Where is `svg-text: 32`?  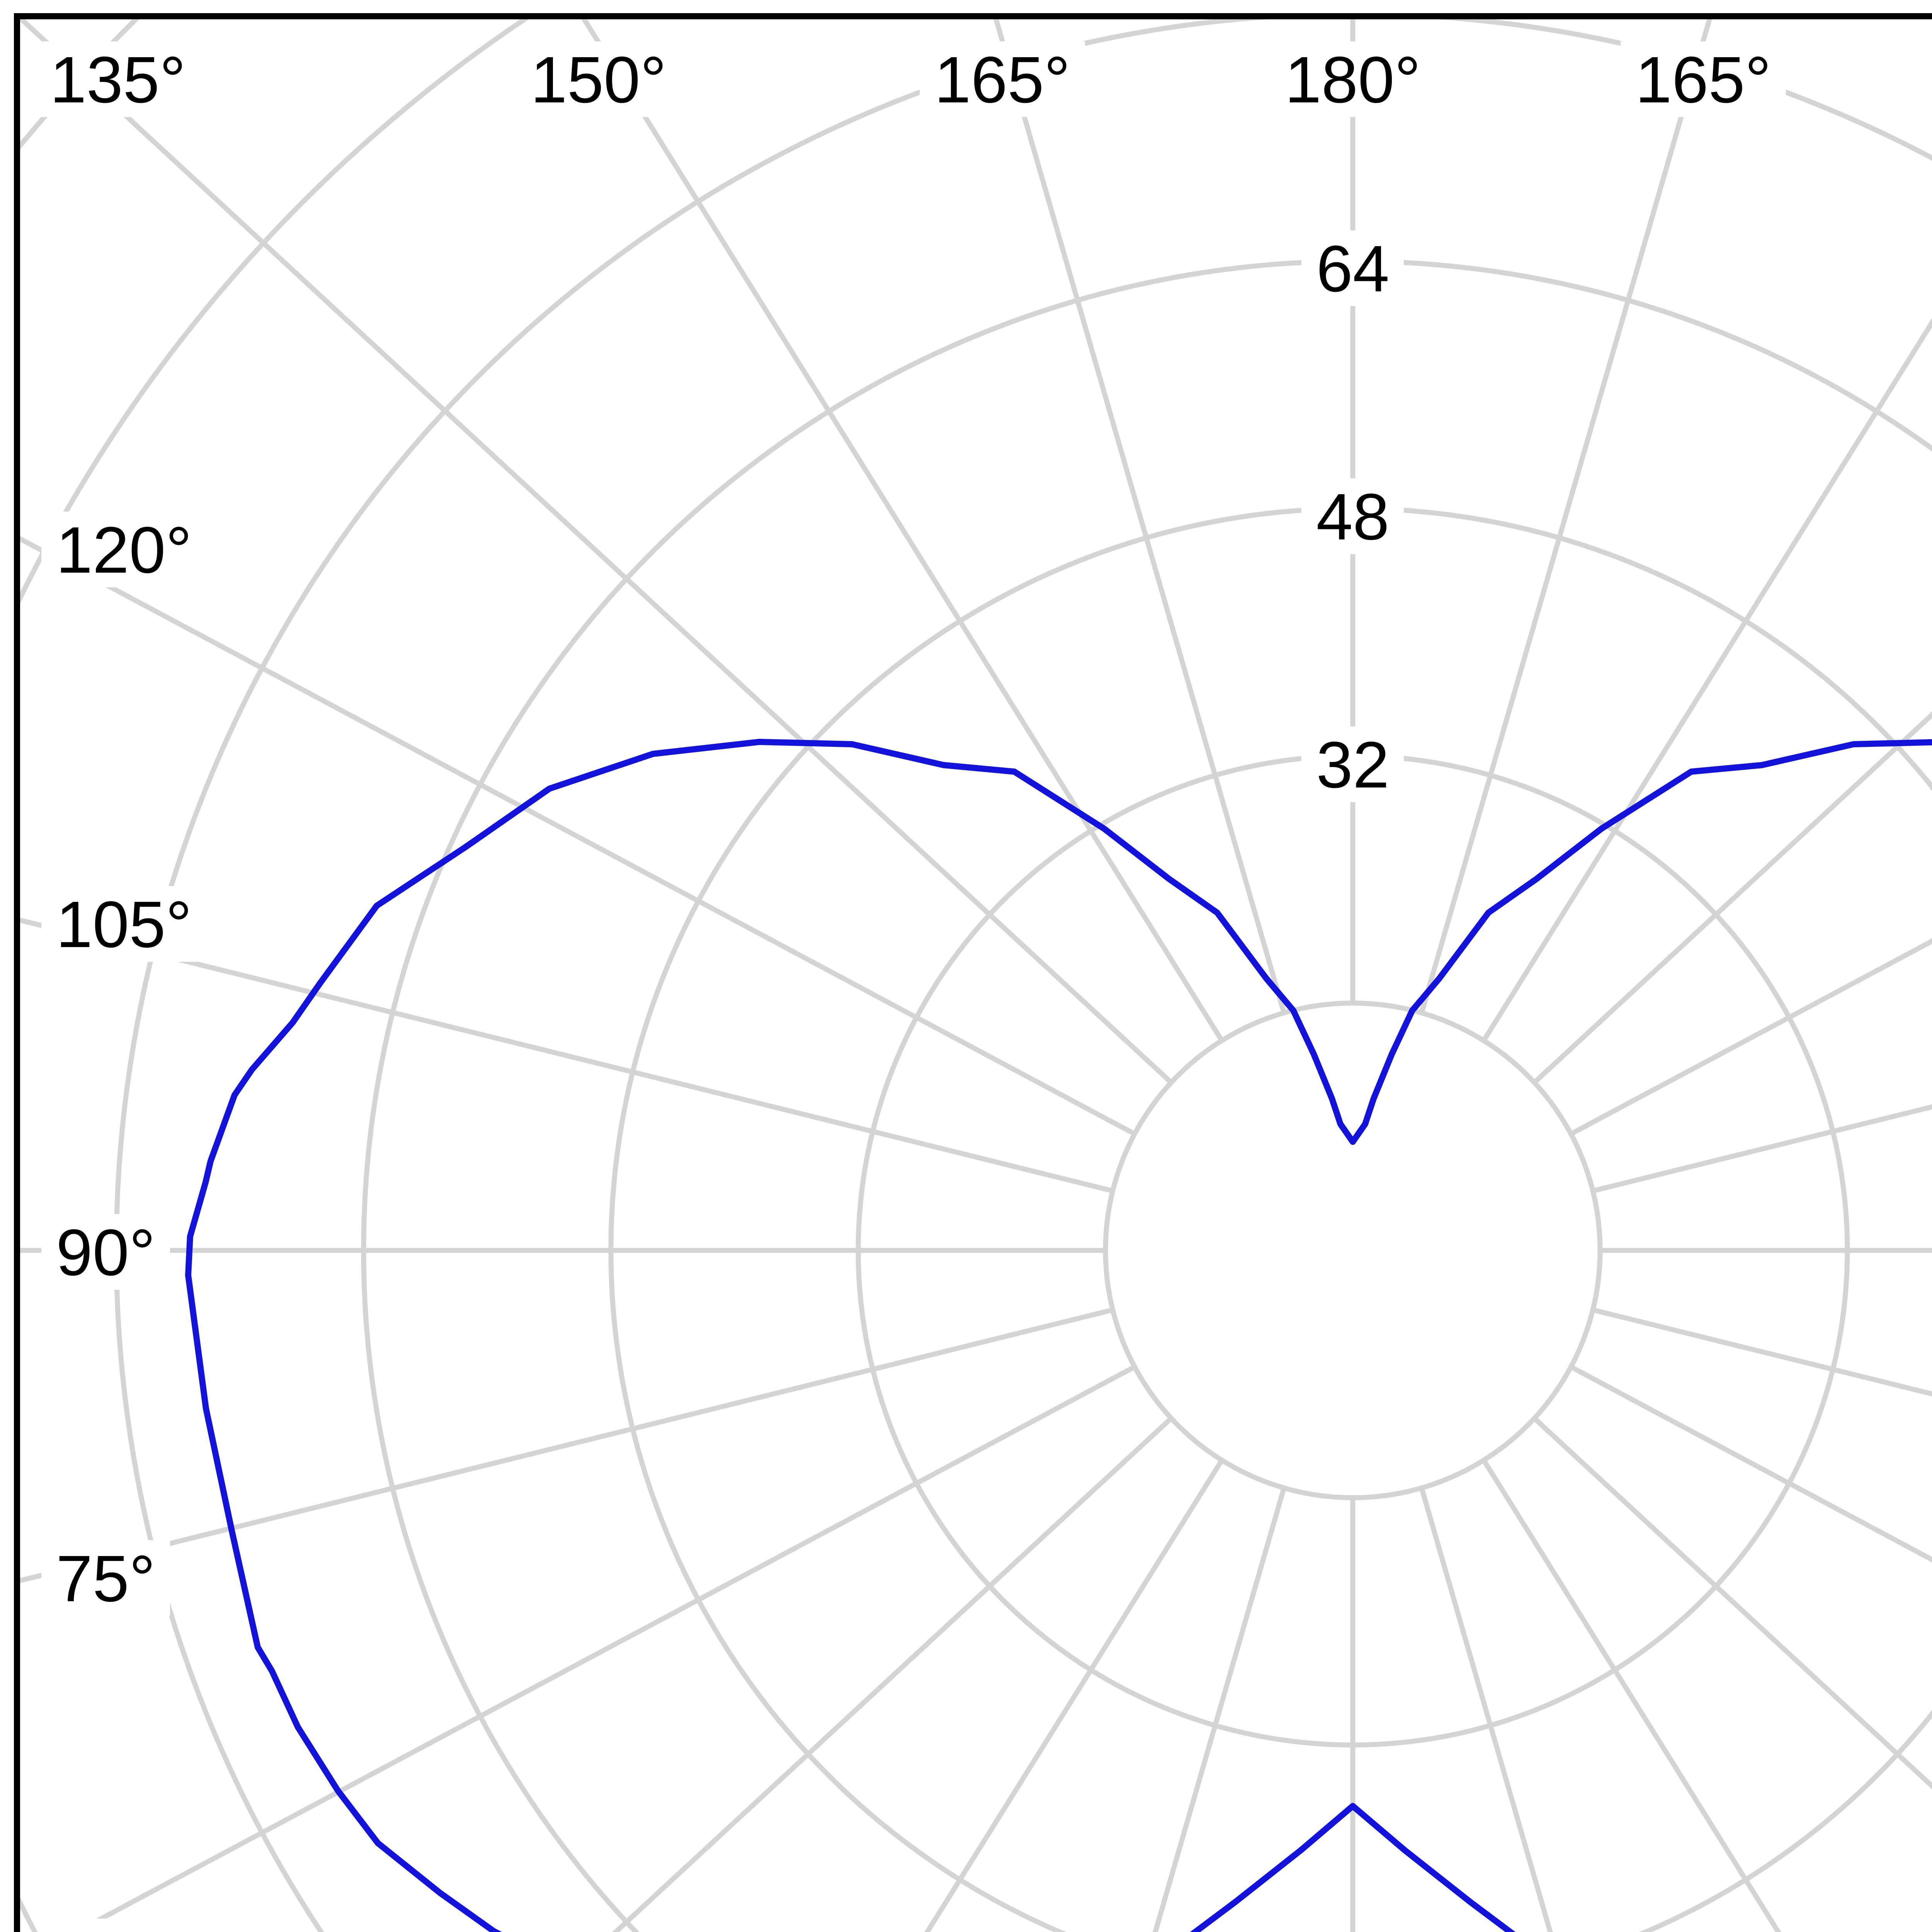
svg-text: 32 is located at coordinates (1353, 765).